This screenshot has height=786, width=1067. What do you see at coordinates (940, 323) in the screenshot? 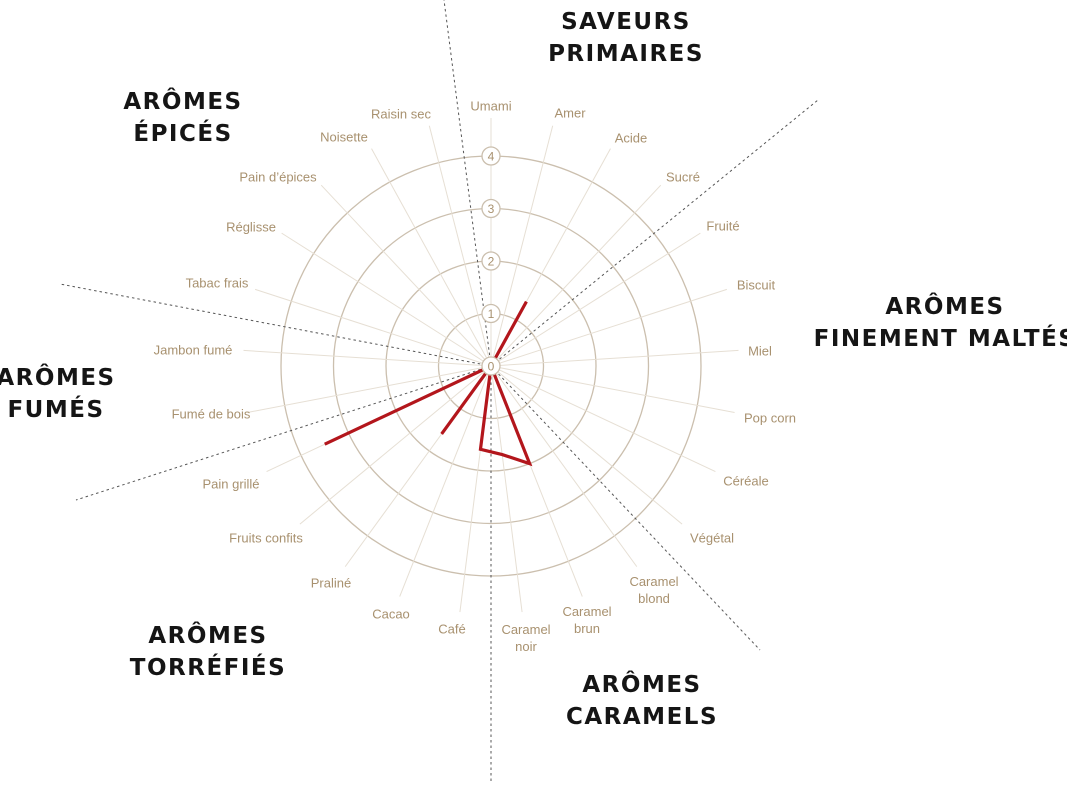
I see `group-title-finement-maltes: ARÔMES FINEMENT MALTÉS` at bounding box center [940, 323].